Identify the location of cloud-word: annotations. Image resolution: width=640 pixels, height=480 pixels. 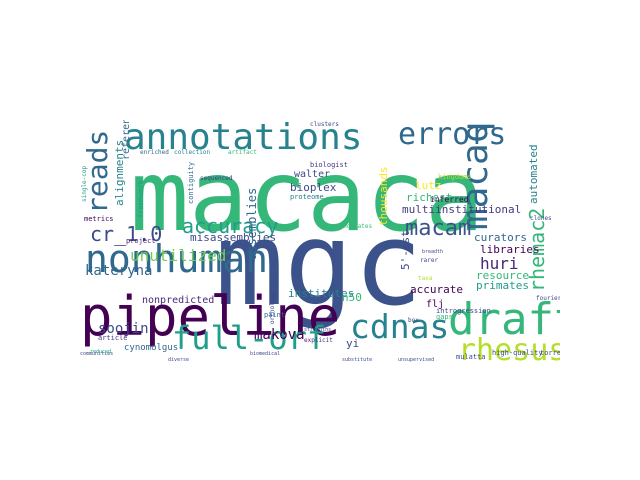
(243, 139).